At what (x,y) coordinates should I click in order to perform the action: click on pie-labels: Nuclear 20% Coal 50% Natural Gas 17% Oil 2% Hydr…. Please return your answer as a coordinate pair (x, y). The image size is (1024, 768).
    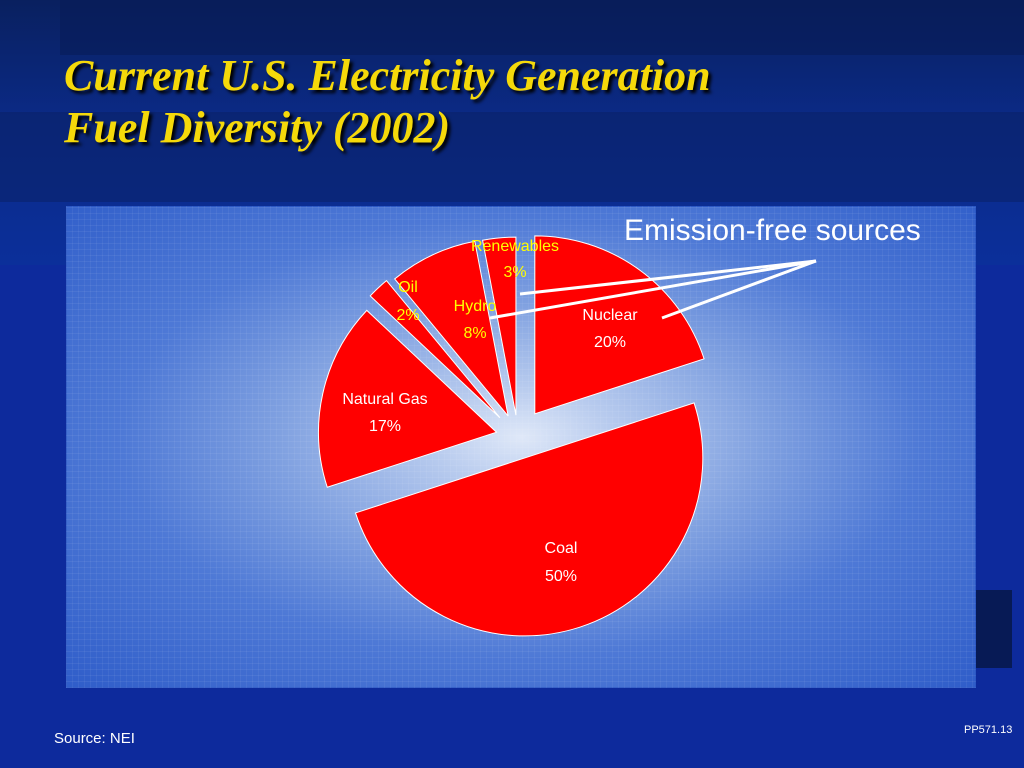
    Looking at the image, I should click on (490, 411).